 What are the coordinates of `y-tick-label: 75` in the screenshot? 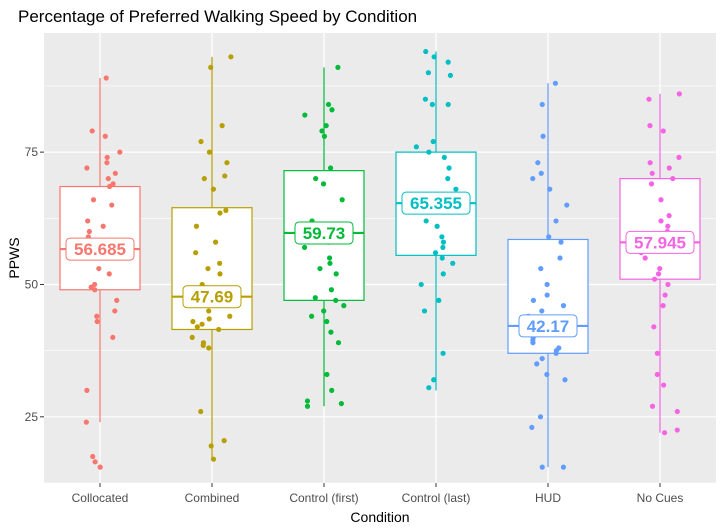 It's located at (32, 152).